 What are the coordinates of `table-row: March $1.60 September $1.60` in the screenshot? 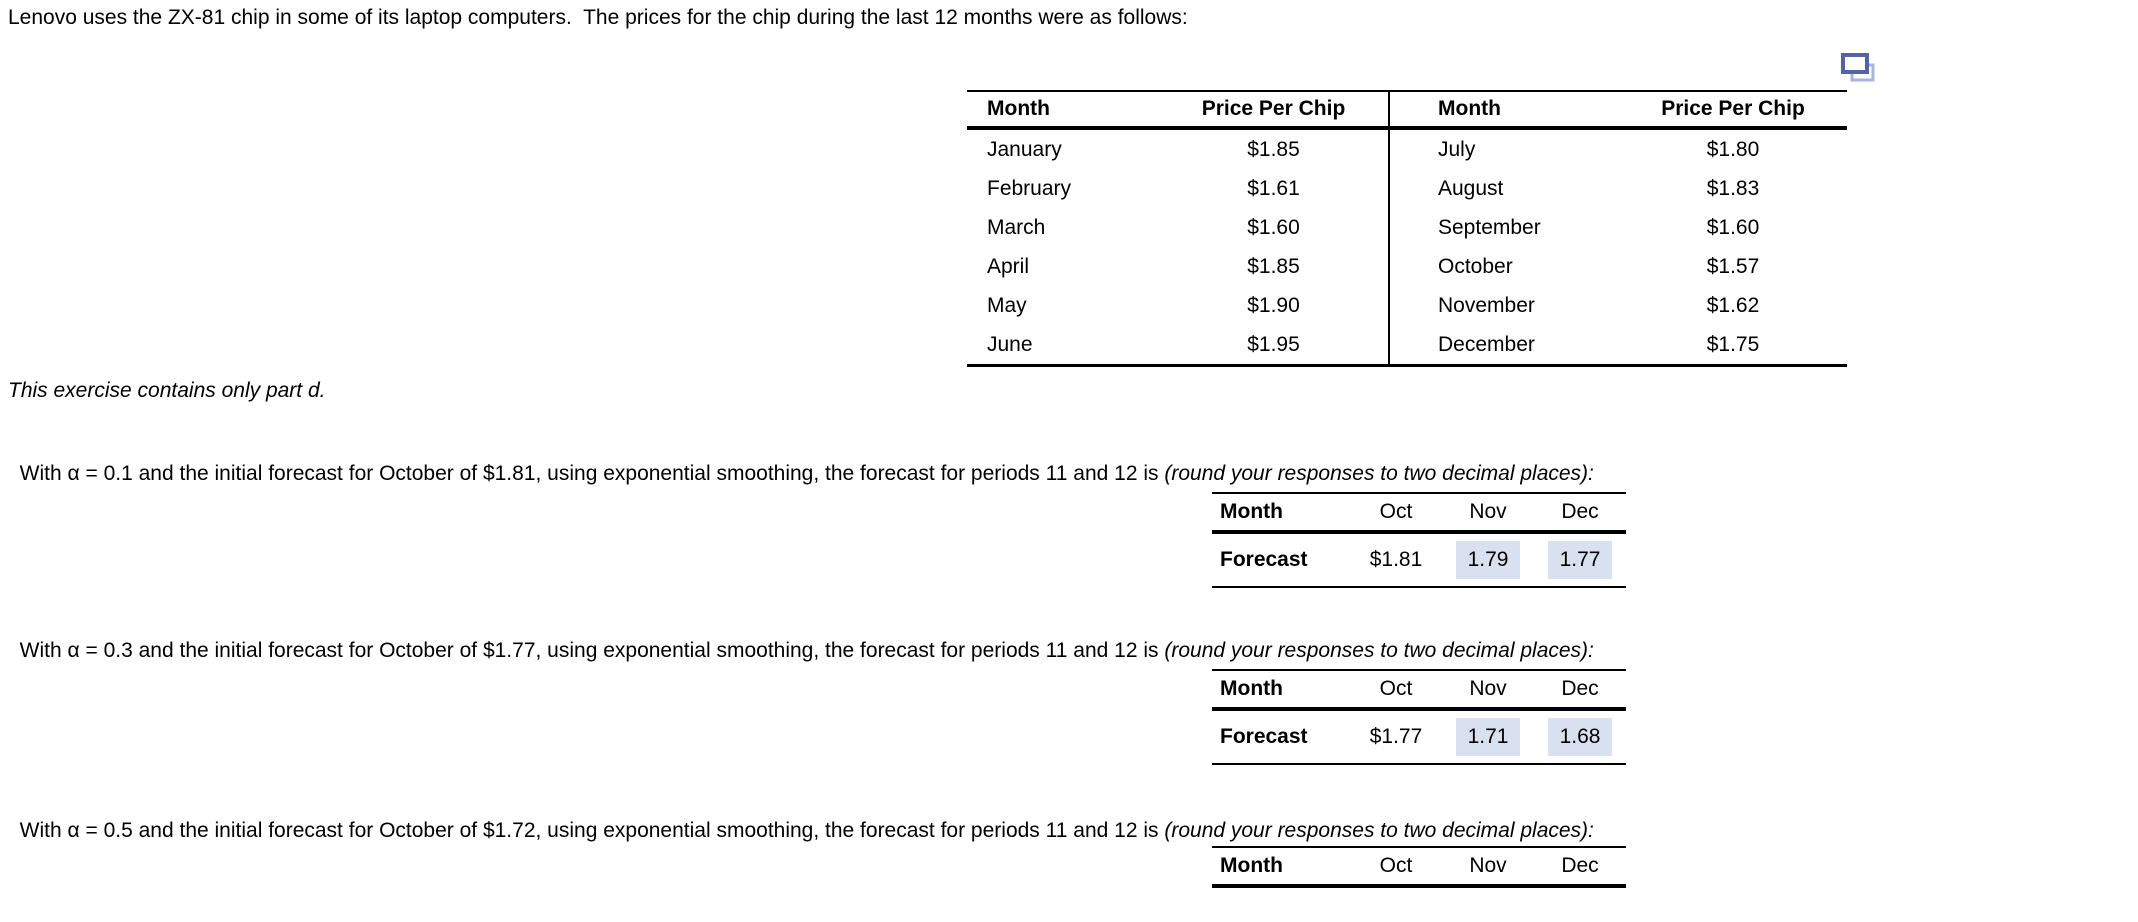 It's located at (1407, 227).